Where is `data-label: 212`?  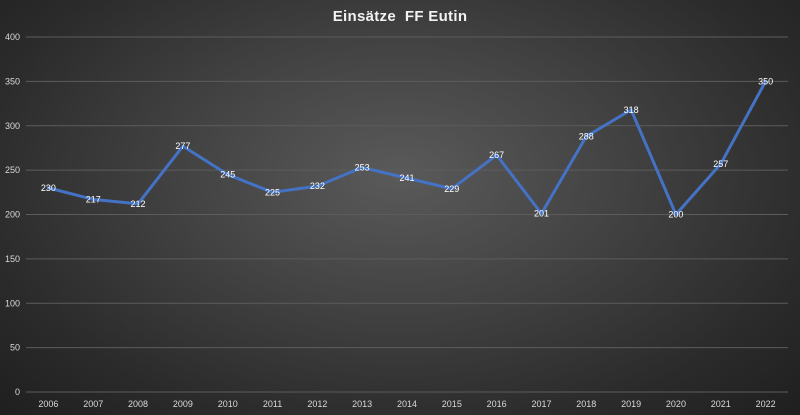
data-label: 212 is located at coordinates (138, 204).